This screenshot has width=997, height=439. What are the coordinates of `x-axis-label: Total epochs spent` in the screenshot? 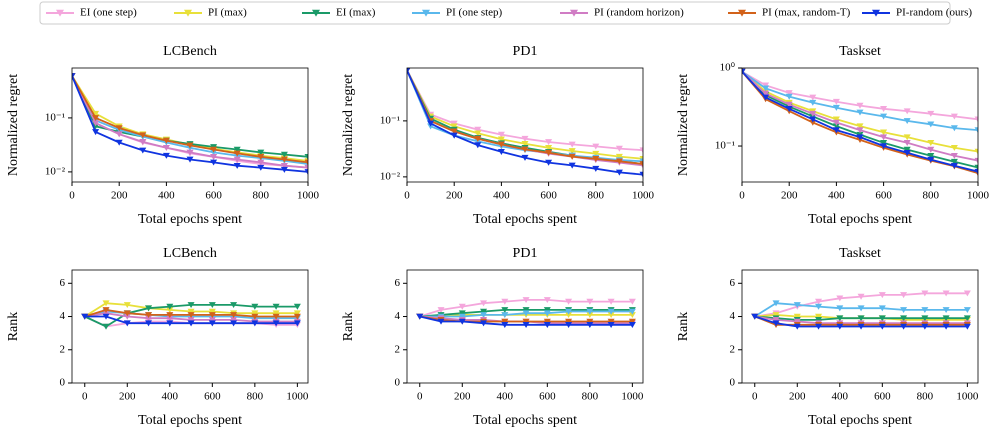 It's located at (860, 219).